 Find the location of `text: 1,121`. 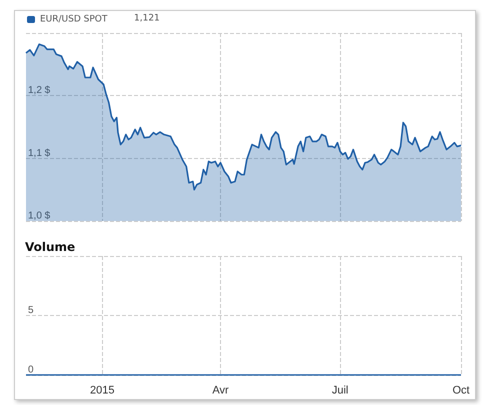

text: 1,121 is located at coordinates (147, 19).